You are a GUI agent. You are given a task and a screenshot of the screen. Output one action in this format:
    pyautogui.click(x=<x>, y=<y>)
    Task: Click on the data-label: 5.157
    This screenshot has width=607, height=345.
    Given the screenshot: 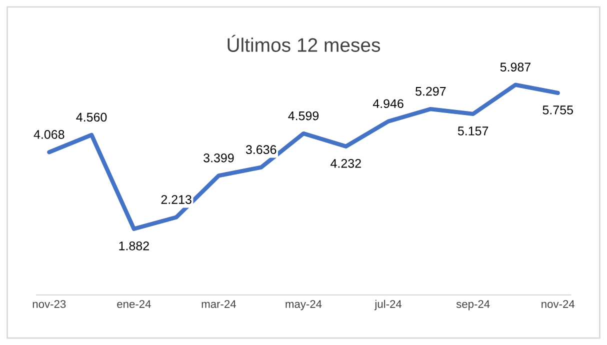 What is the action you would take?
    pyautogui.click(x=473, y=131)
    